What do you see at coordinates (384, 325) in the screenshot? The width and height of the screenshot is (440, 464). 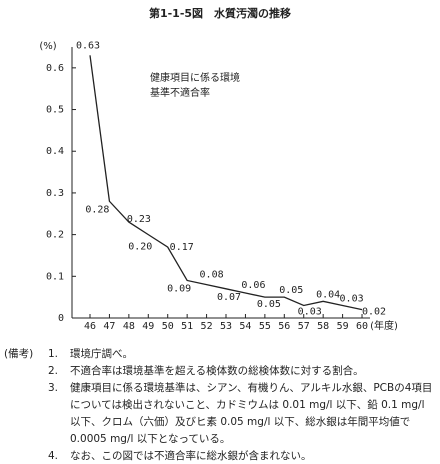 I see `x-axis-label: (年度)` at bounding box center [384, 325].